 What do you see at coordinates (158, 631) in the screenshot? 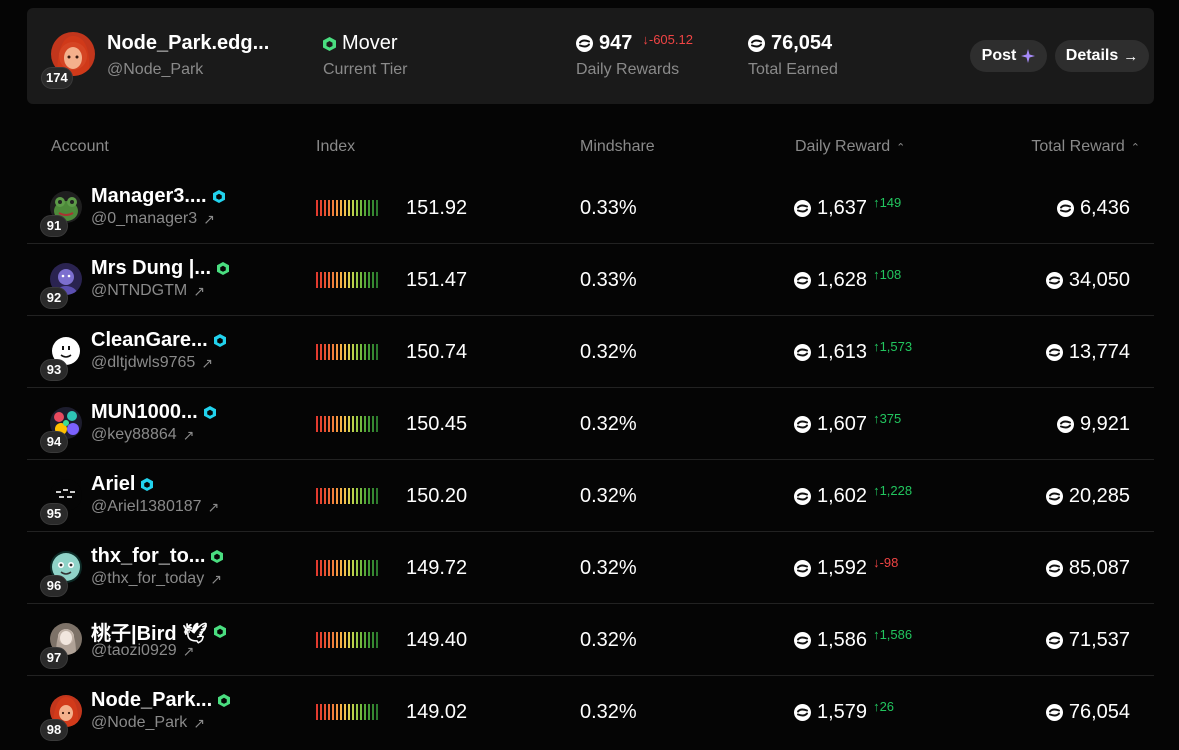
I see `account-name: 桃子|Bird 🕊` at bounding box center [158, 631].